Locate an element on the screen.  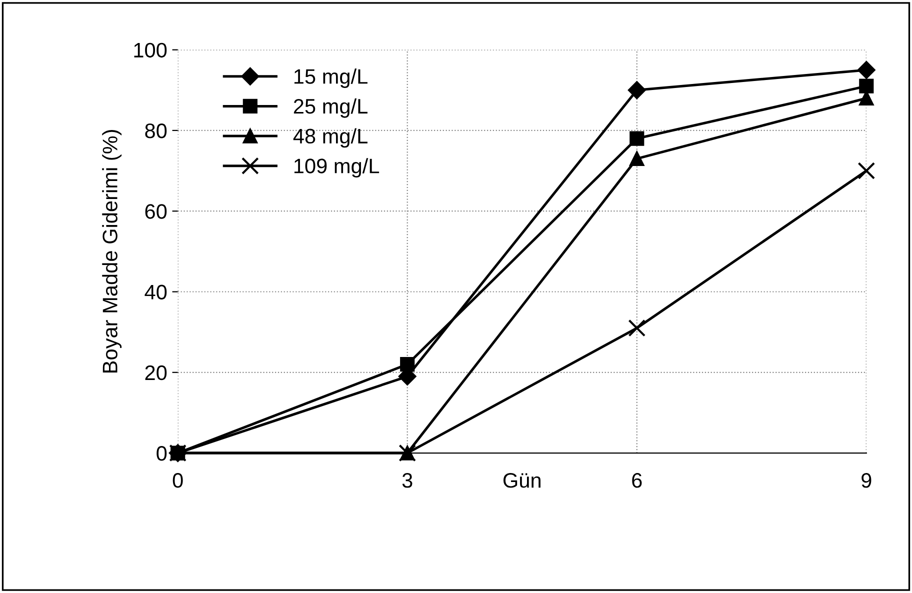
legend-label: 25 mg/L is located at coordinates (331, 108).